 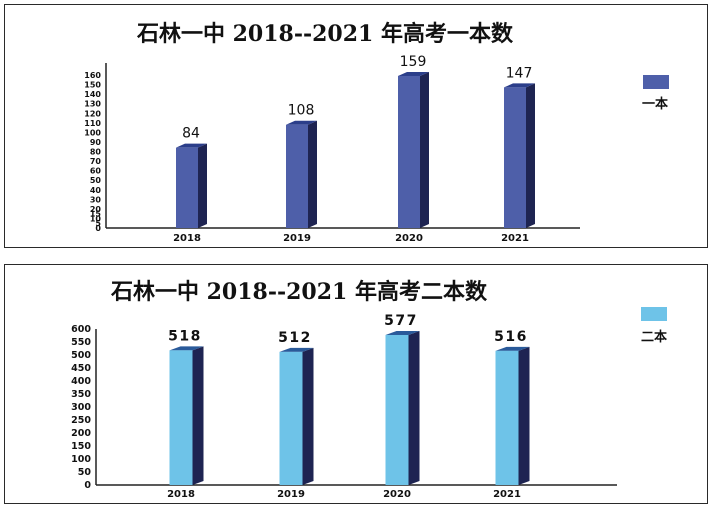 What do you see at coordinates (96, 142) in the screenshot?
I see `chart-1-y-tick-label: 90` at bounding box center [96, 142].